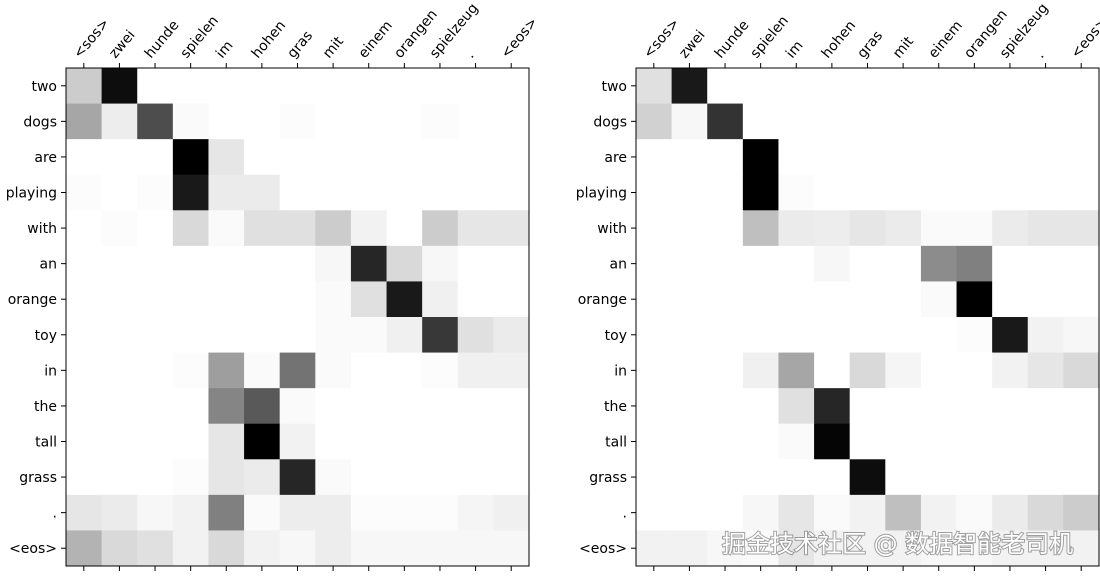  Describe the element at coordinates (795, 50) in the screenshot. I see `x-tick-label: im` at that location.